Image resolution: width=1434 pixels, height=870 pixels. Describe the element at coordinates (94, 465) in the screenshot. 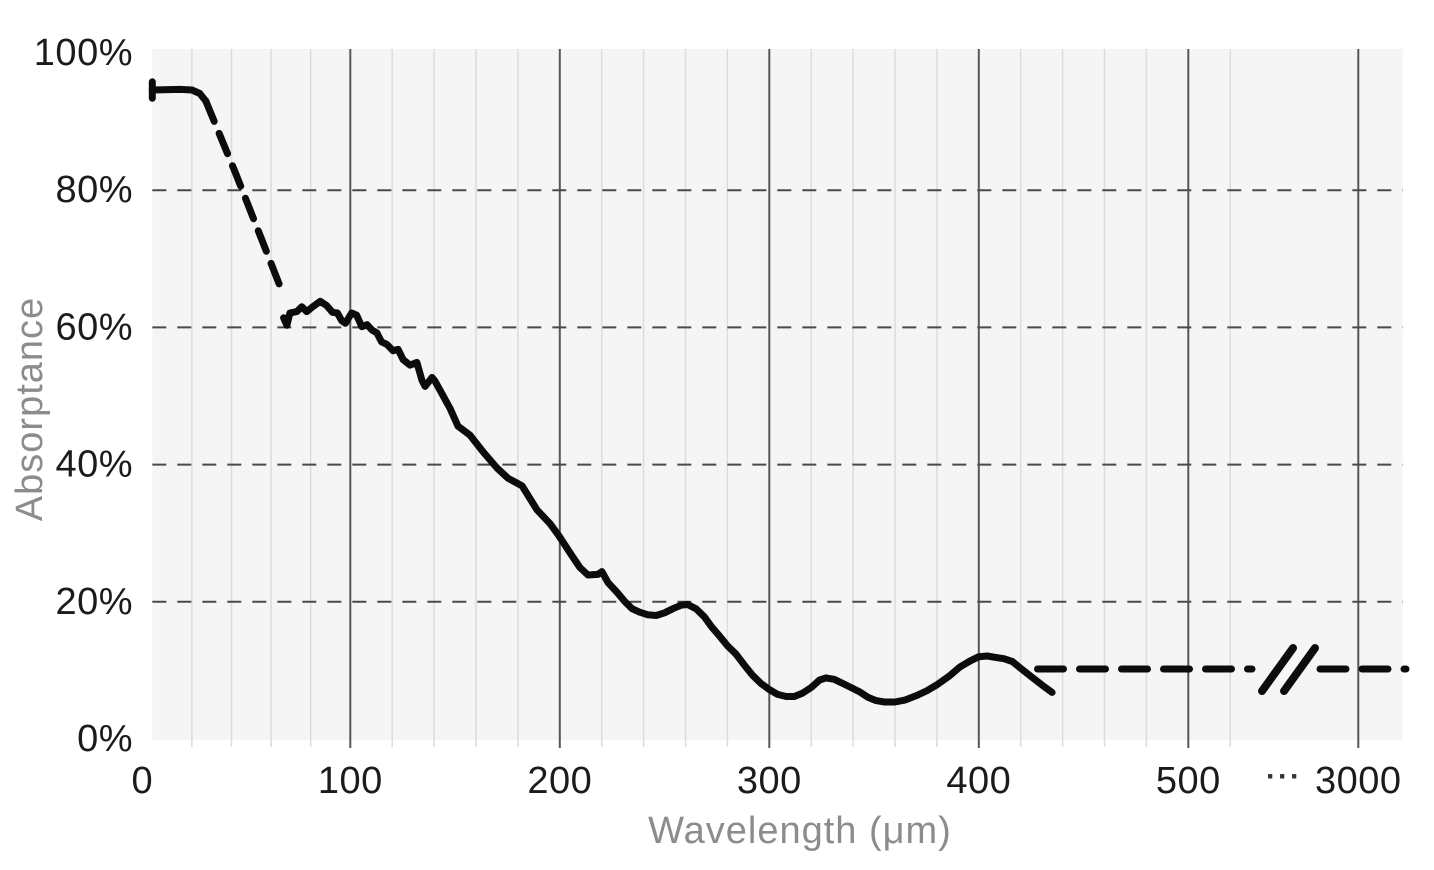

I see `y-tick-label: 40%` at that location.